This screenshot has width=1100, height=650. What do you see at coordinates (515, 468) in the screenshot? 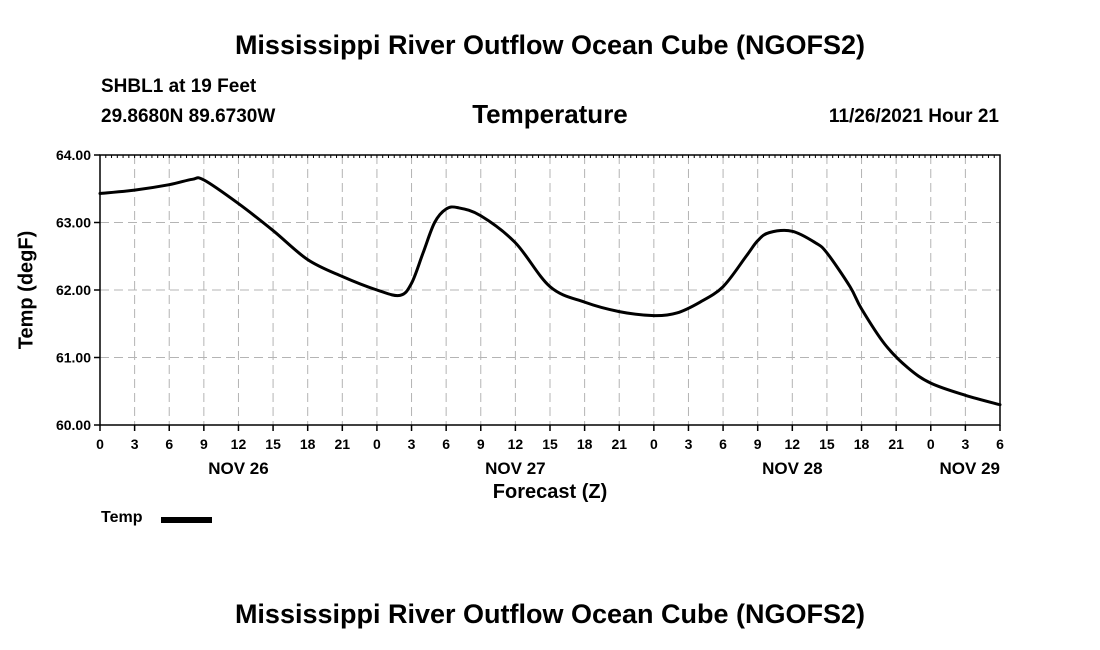
I see `day-label: NOV 27` at bounding box center [515, 468].